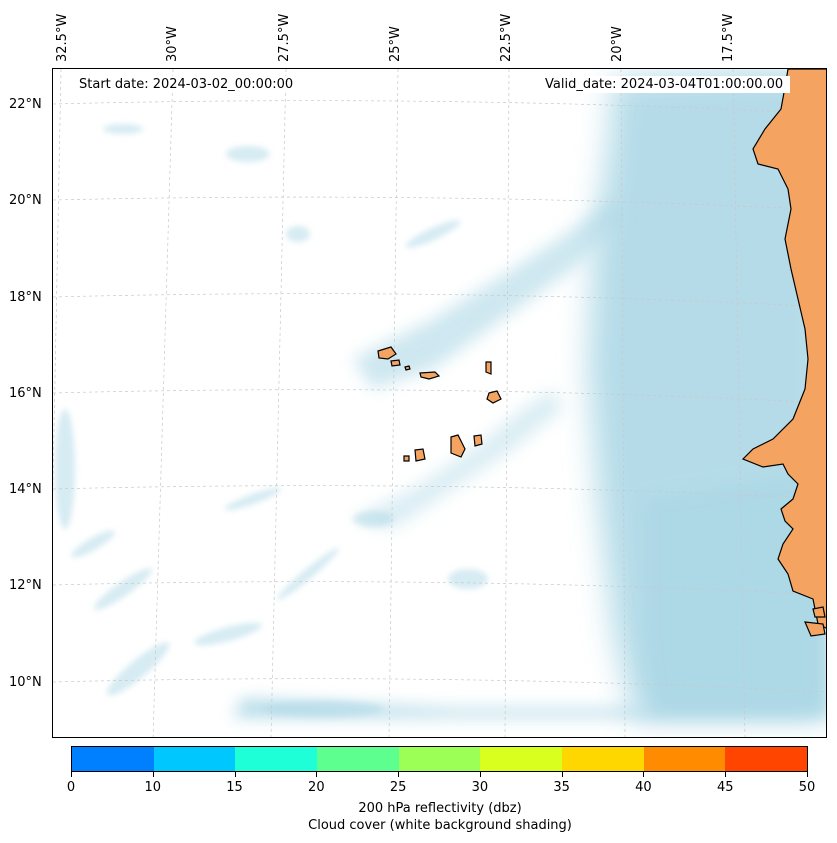 The height and width of the screenshot is (843, 837). I want to click on lat-label-20n: 20°N, so click(25, 200).